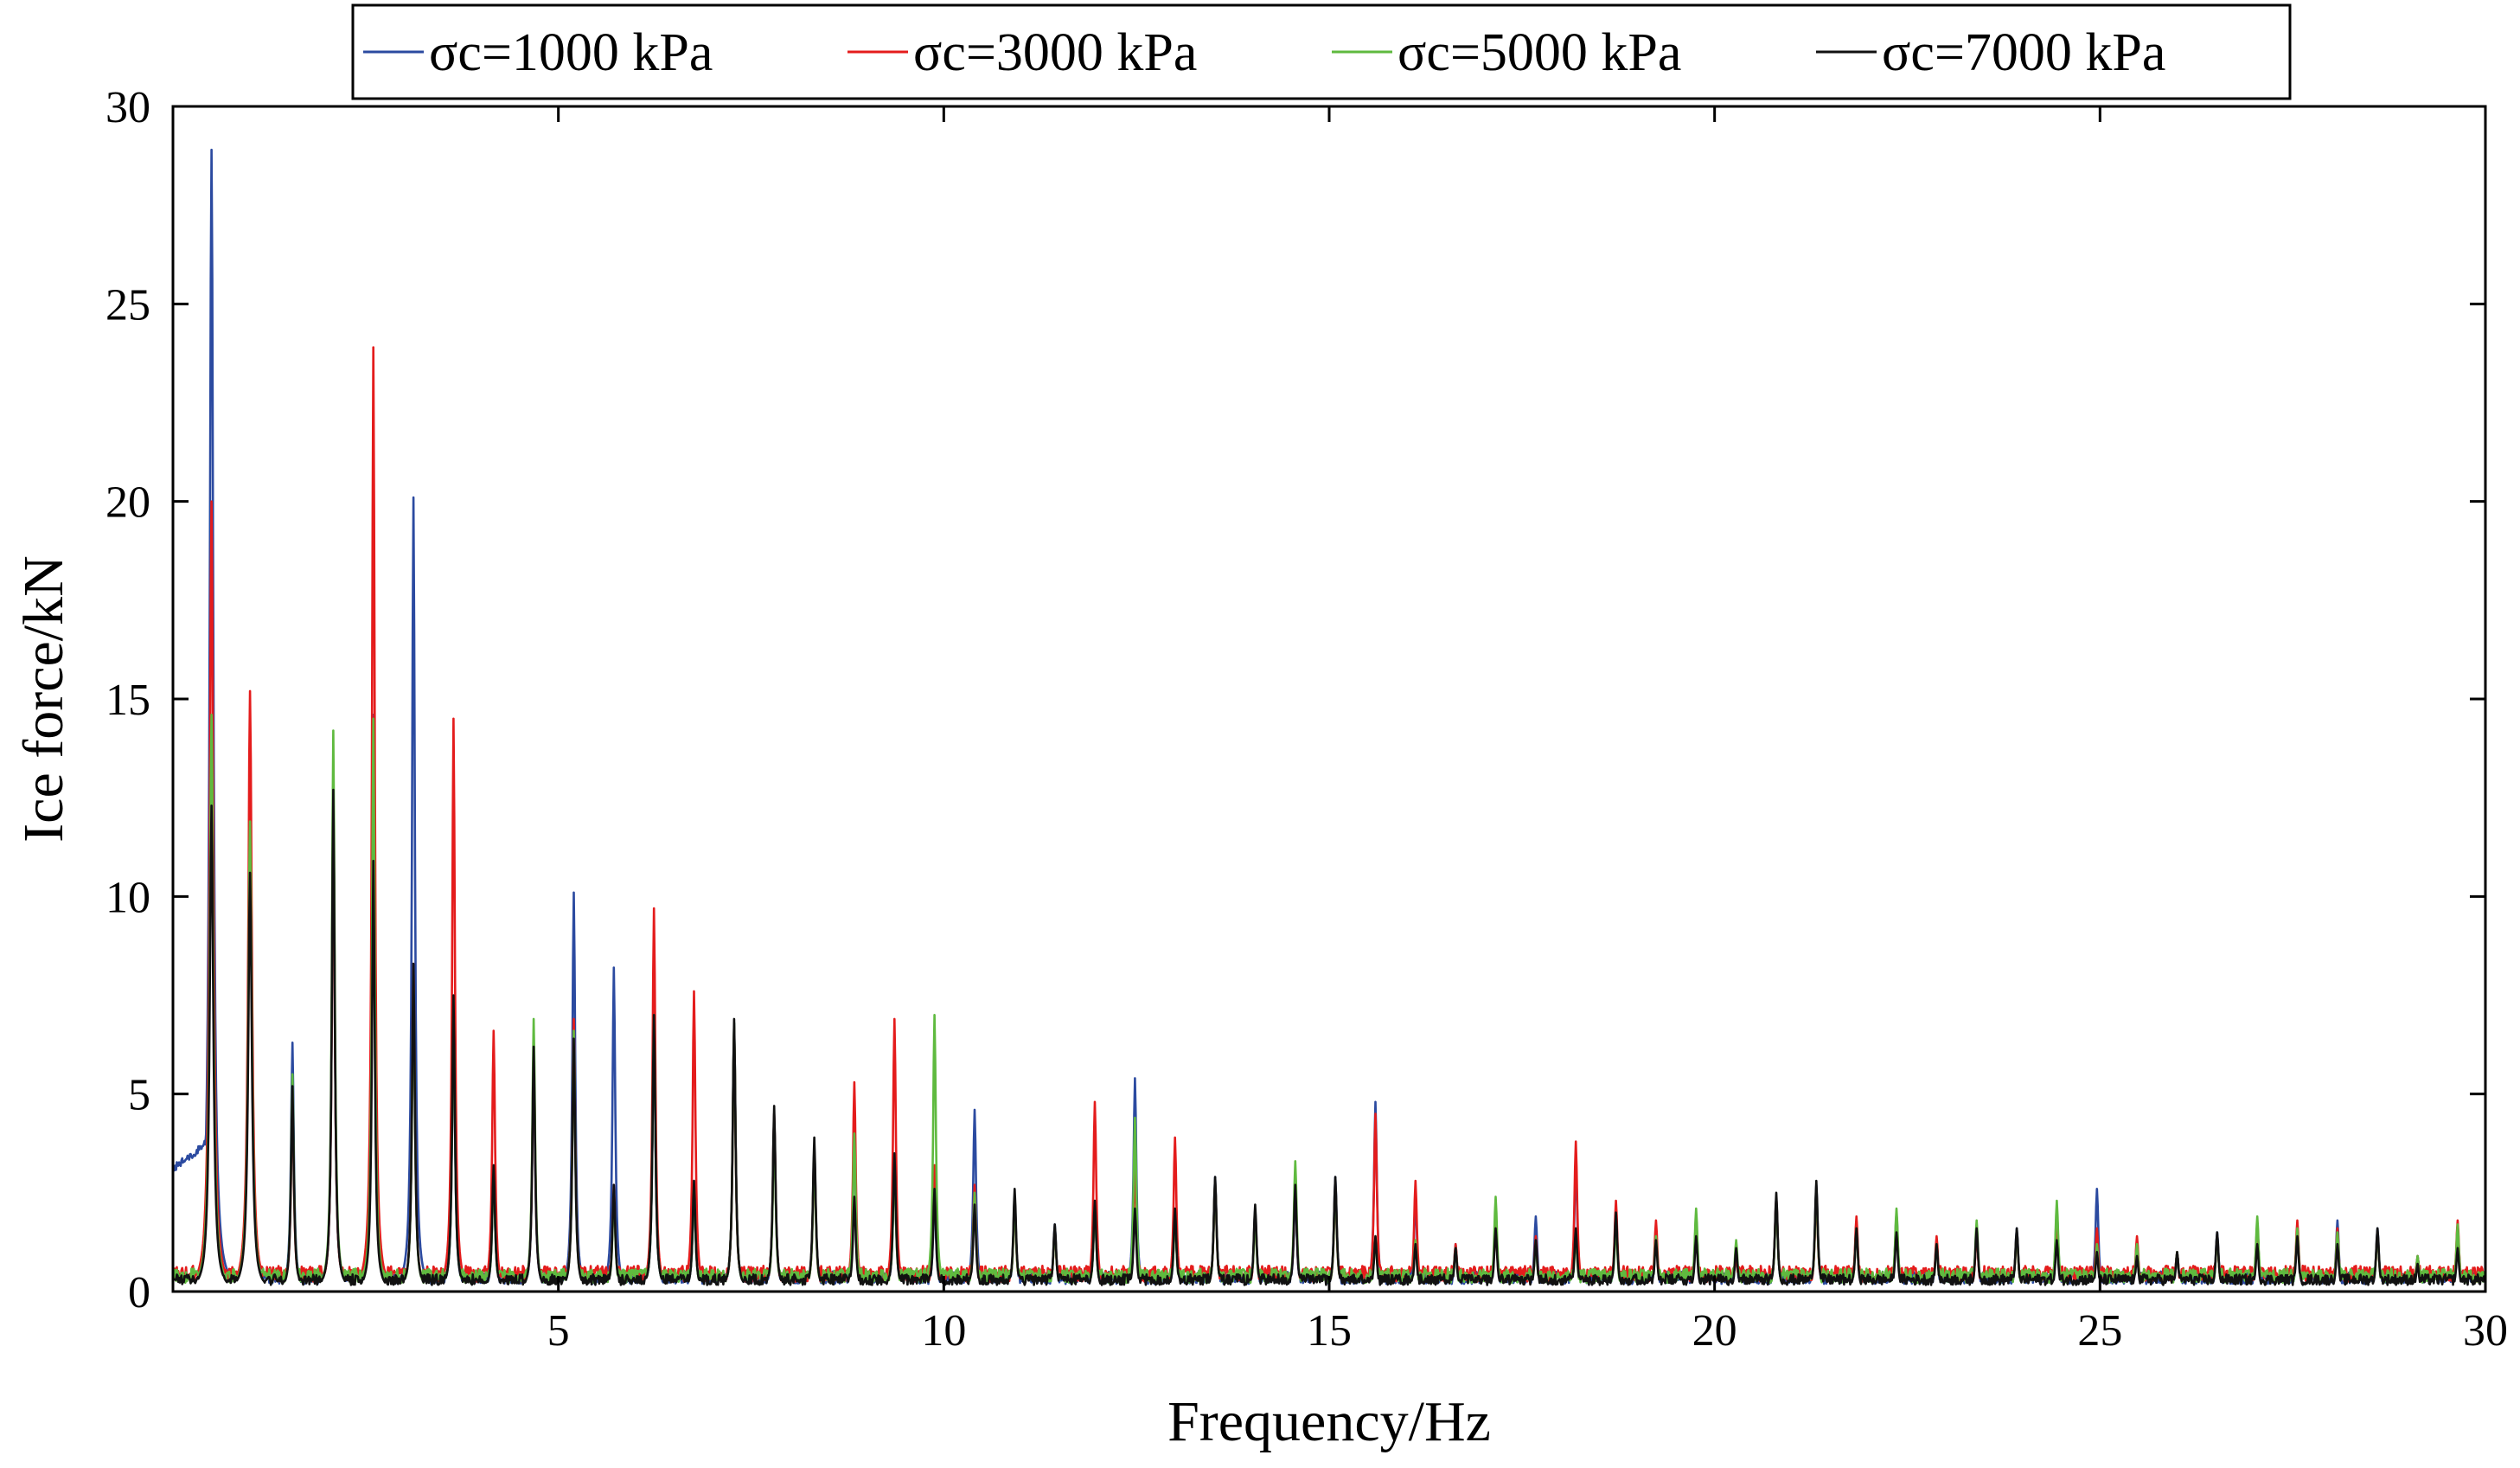 The height and width of the screenshot is (1468, 2520). I want to click on y-tick-label: 0, so click(139, 1292).